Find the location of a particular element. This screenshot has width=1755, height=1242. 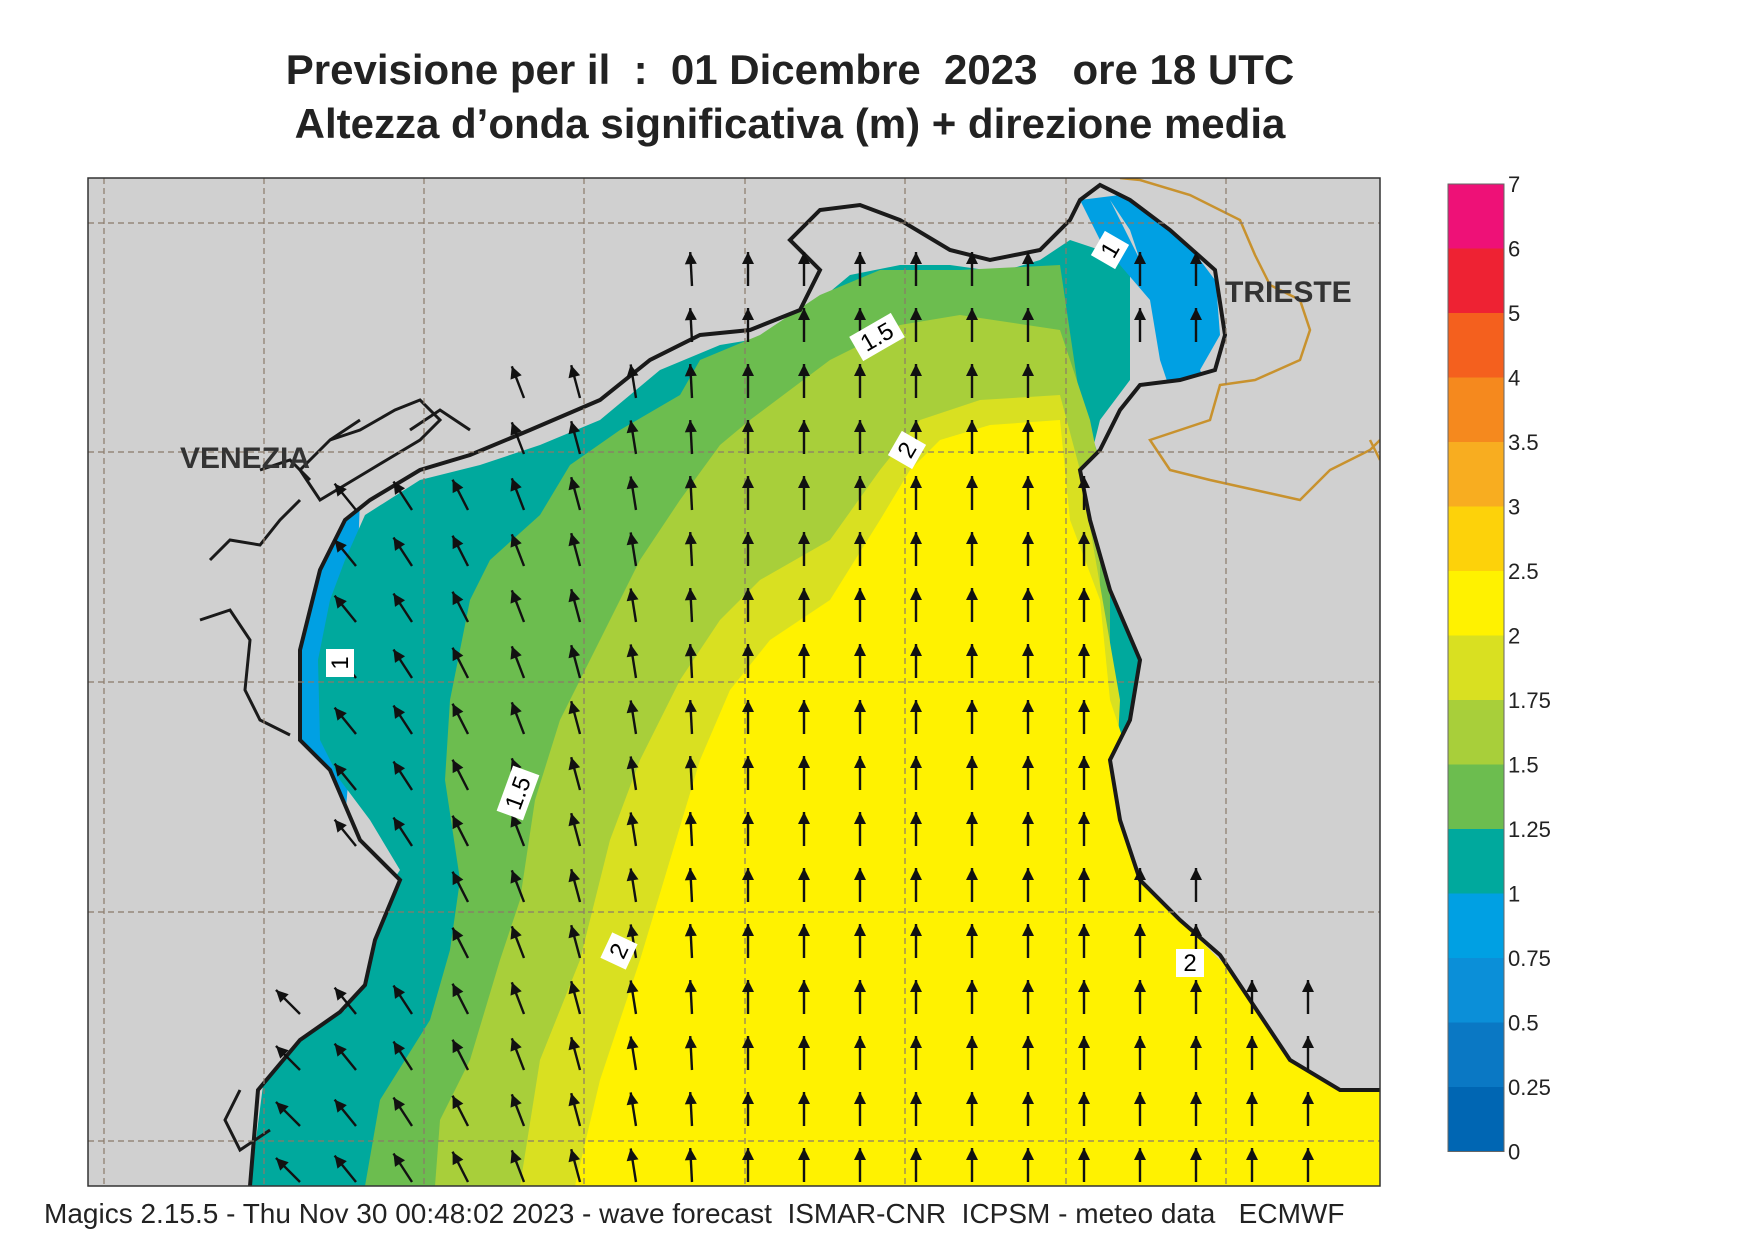

legend-label-1.75: 1.75 is located at coordinates (1529, 700).